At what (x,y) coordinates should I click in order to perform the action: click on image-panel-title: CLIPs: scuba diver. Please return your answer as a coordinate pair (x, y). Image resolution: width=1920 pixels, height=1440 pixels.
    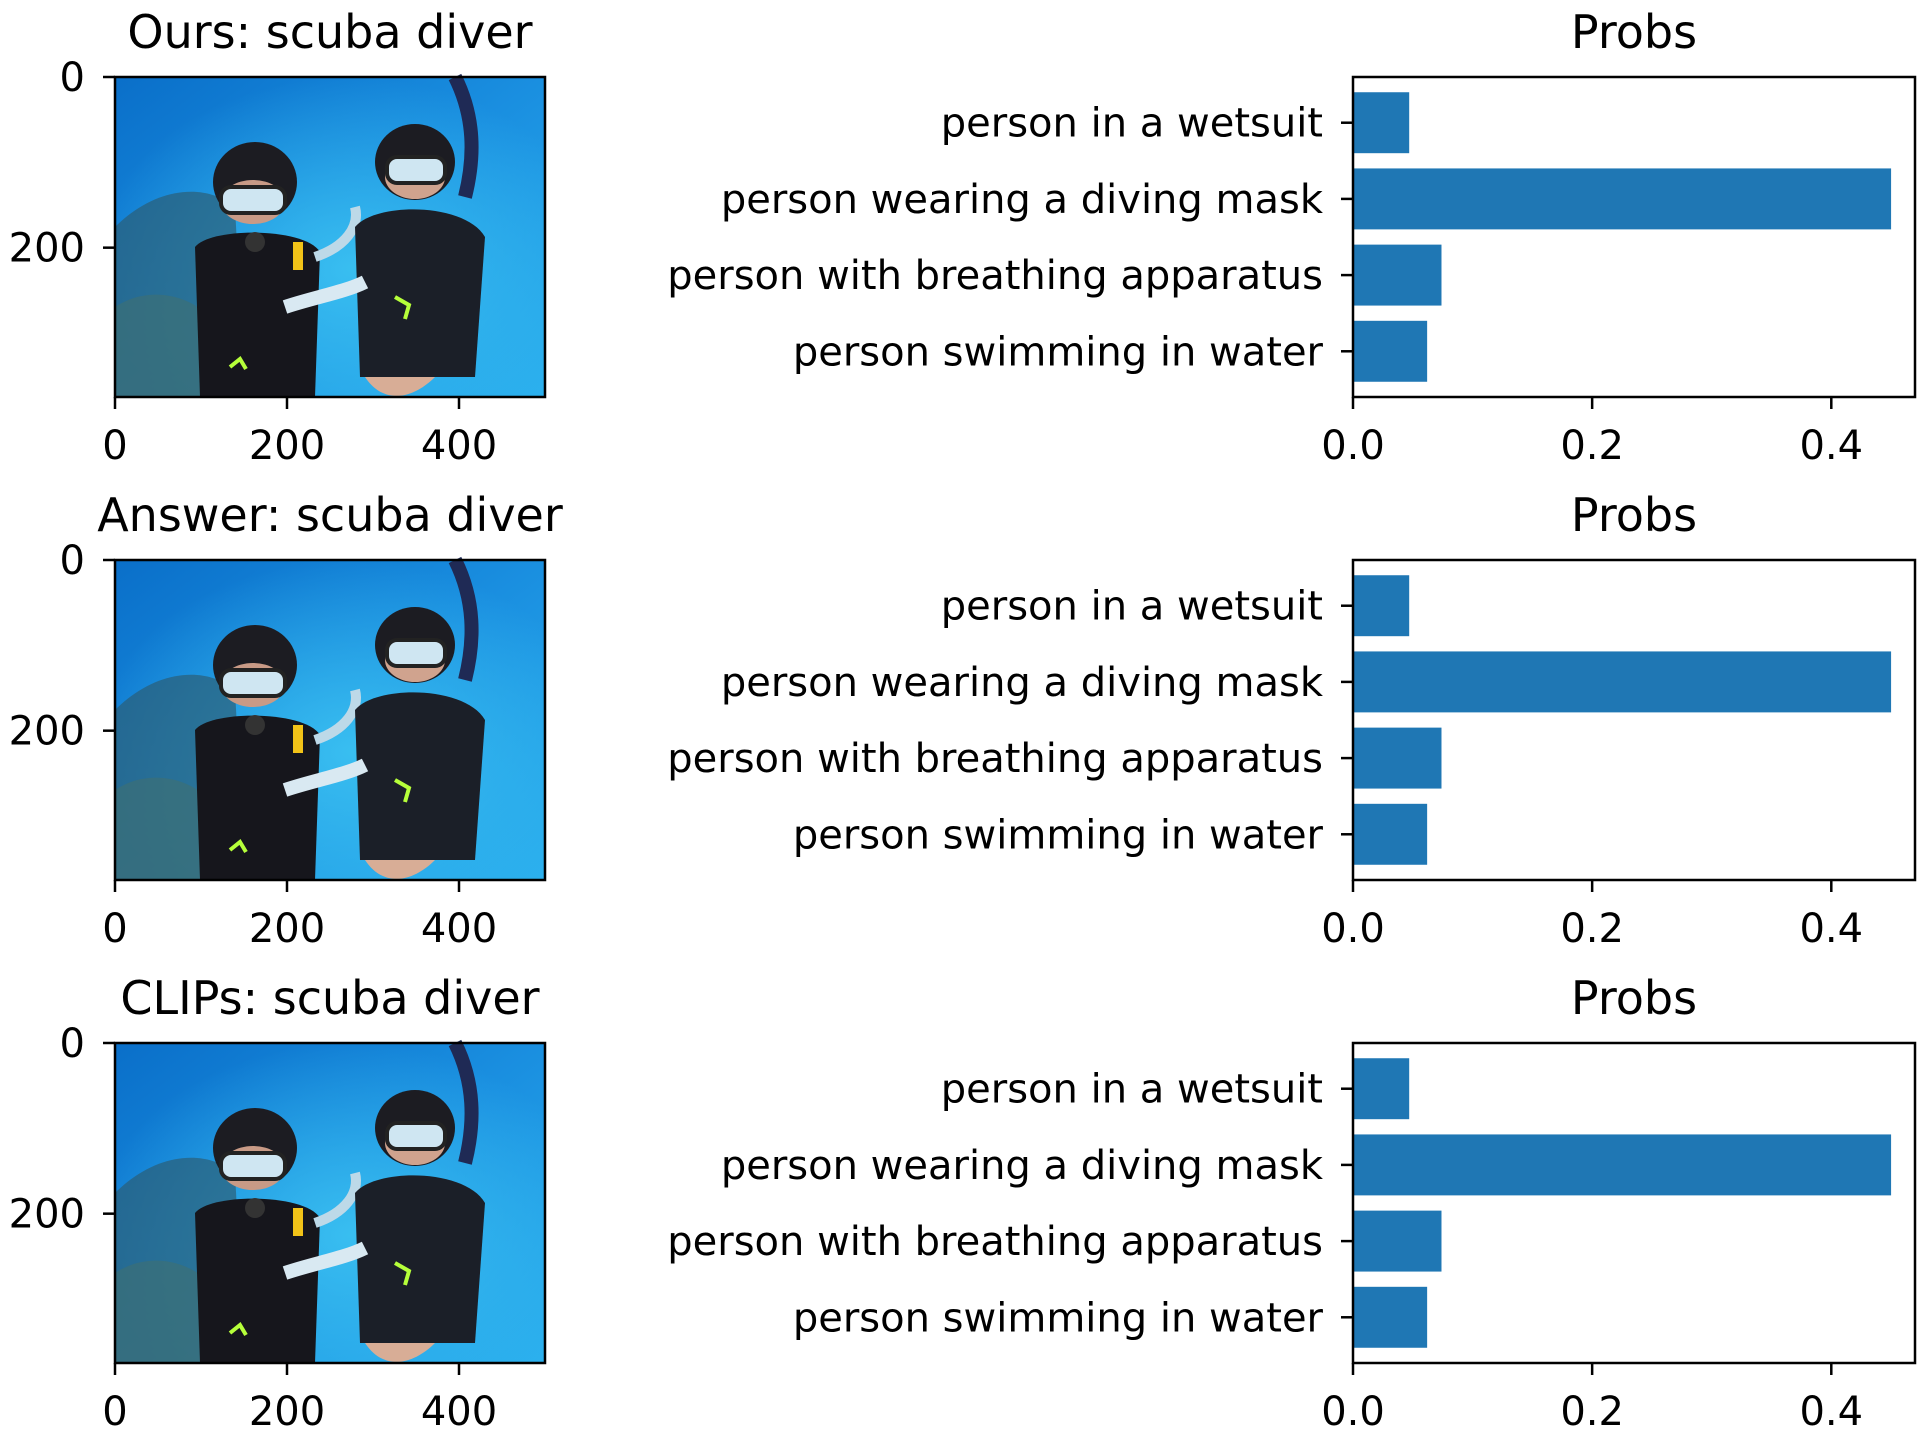
    Looking at the image, I should click on (329, 998).